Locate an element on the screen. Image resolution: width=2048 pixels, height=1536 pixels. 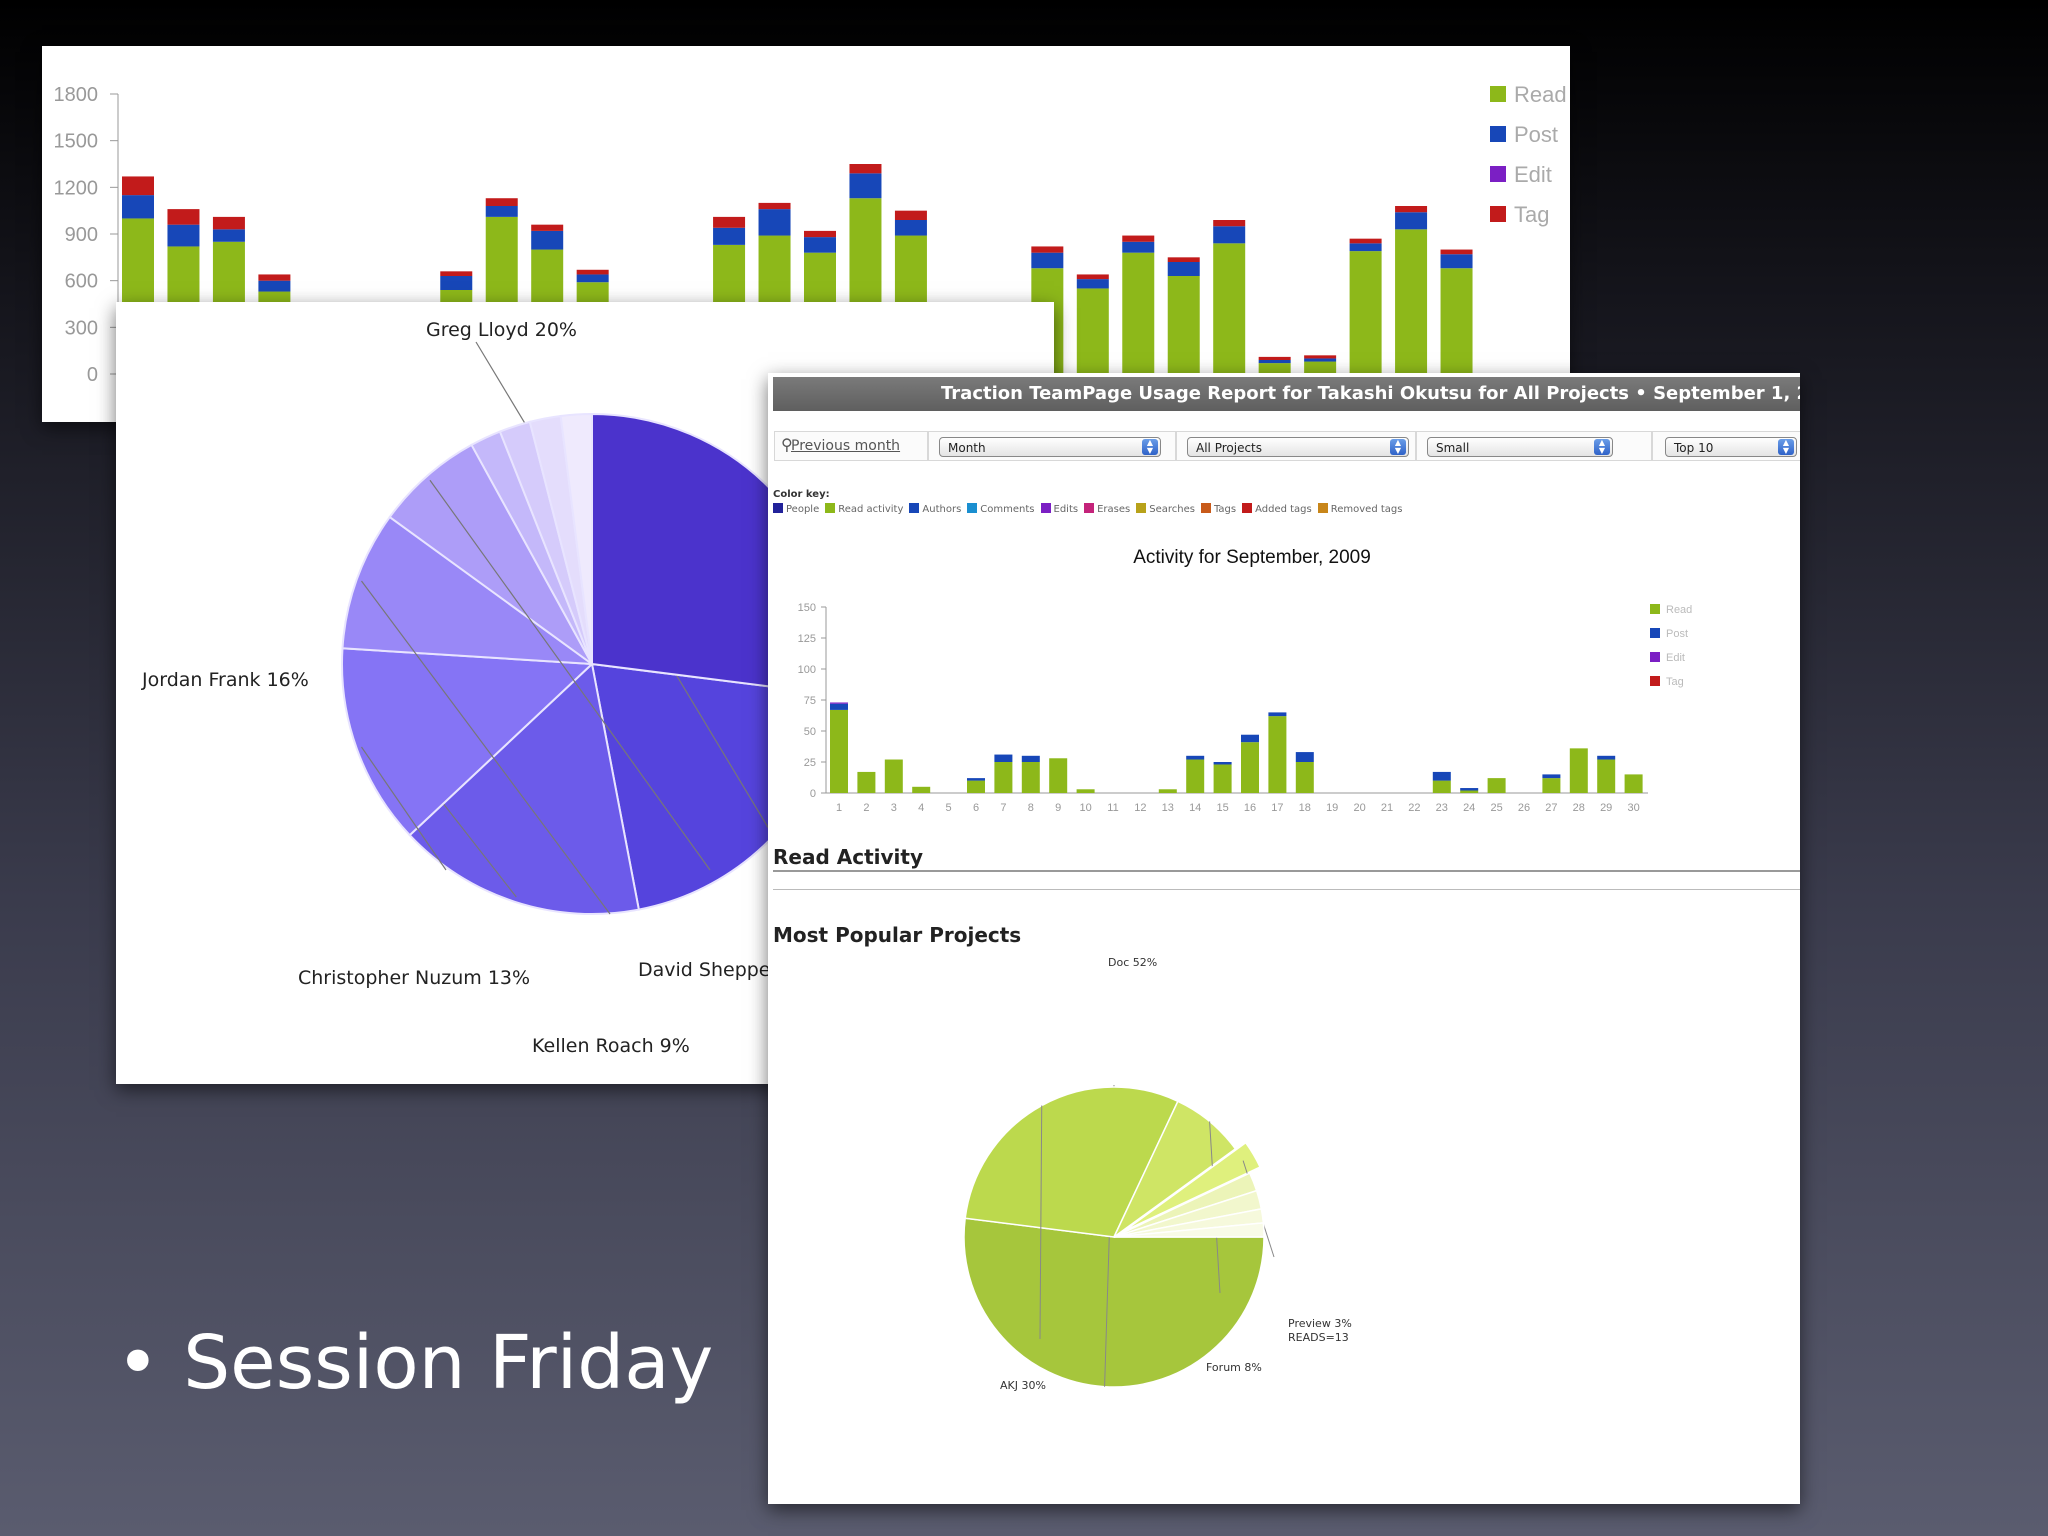
color-key-item: Comments is located at coordinates (1001, 509).